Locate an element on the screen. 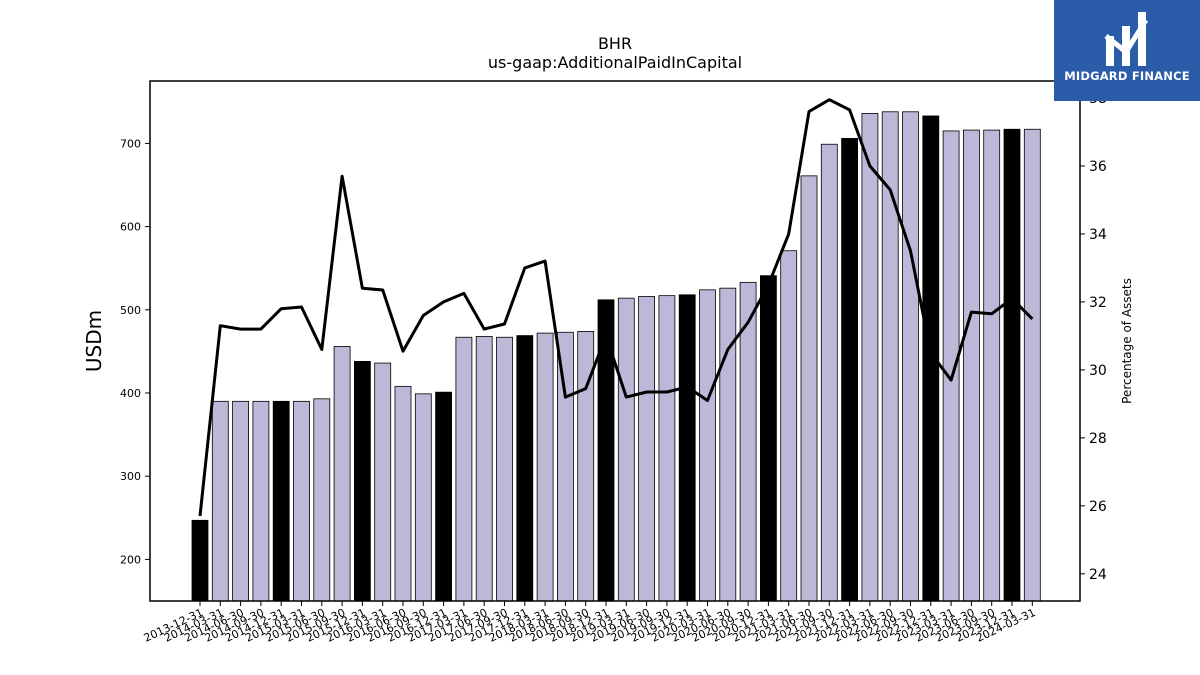  y2-tick-label: 26 is located at coordinates (1098, 507).